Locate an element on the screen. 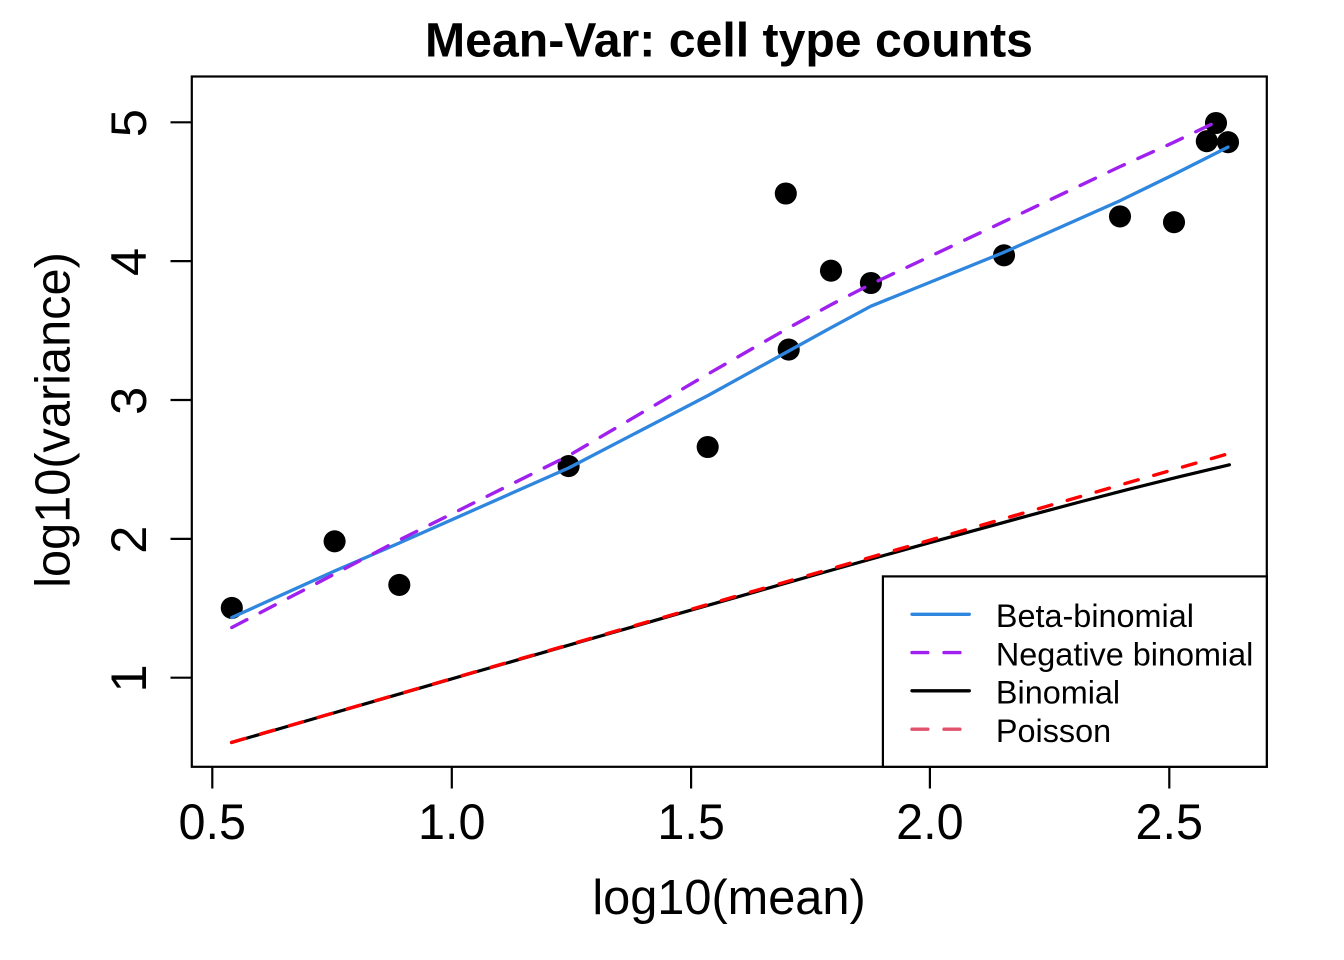  svg-text: Poisson is located at coordinates (1053, 731).